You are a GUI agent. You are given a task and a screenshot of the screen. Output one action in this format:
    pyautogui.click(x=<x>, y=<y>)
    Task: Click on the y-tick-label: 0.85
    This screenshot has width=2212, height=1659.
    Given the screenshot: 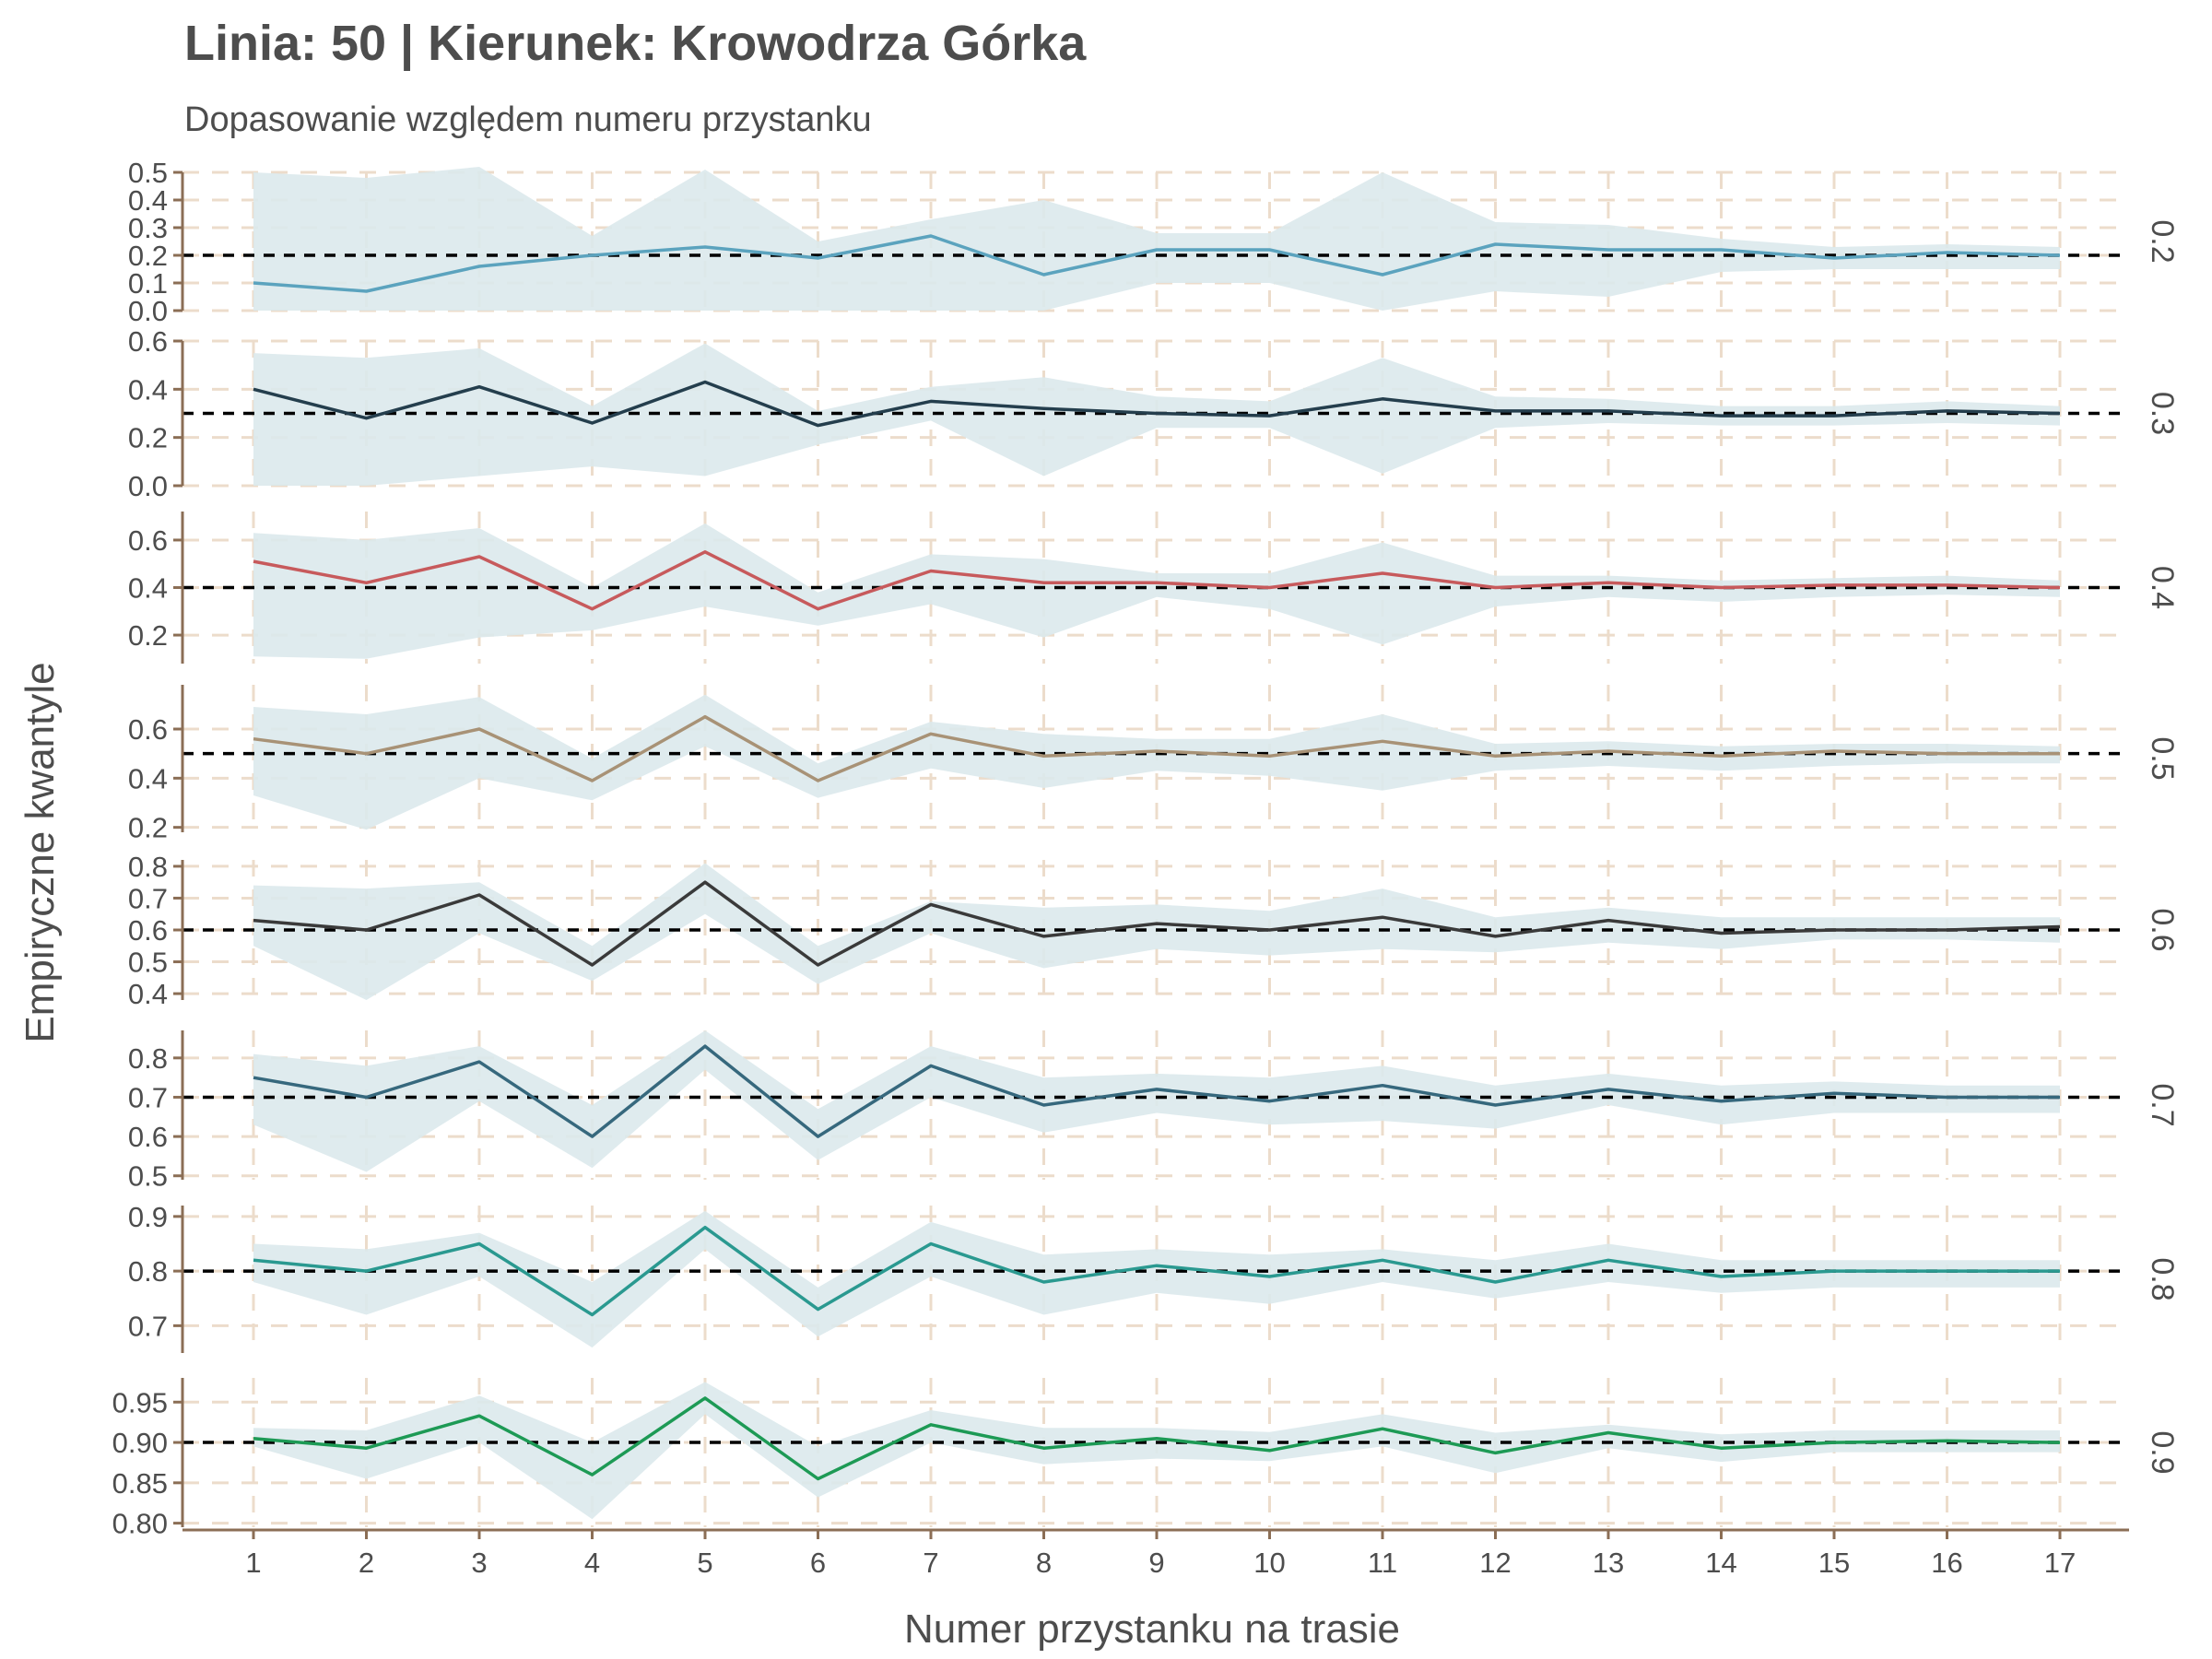 What is the action you would take?
    pyautogui.click(x=140, y=1483)
    